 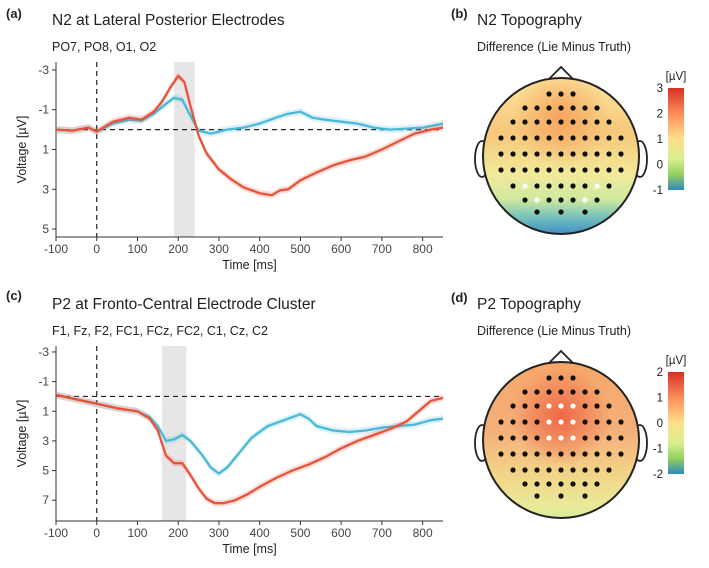 I want to click on y-tick-label: 5, so click(x=45, y=229).